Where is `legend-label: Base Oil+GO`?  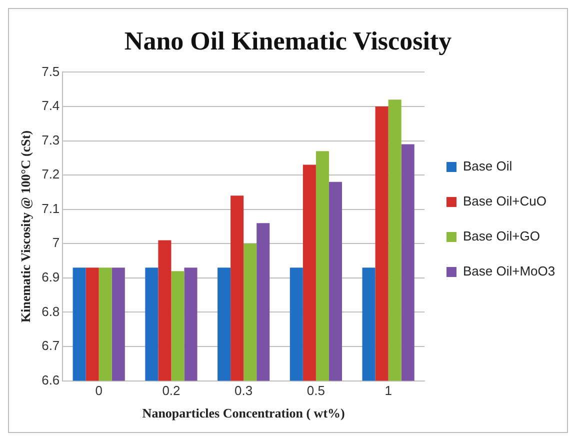 legend-label: Base Oil+GO is located at coordinates (501, 236).